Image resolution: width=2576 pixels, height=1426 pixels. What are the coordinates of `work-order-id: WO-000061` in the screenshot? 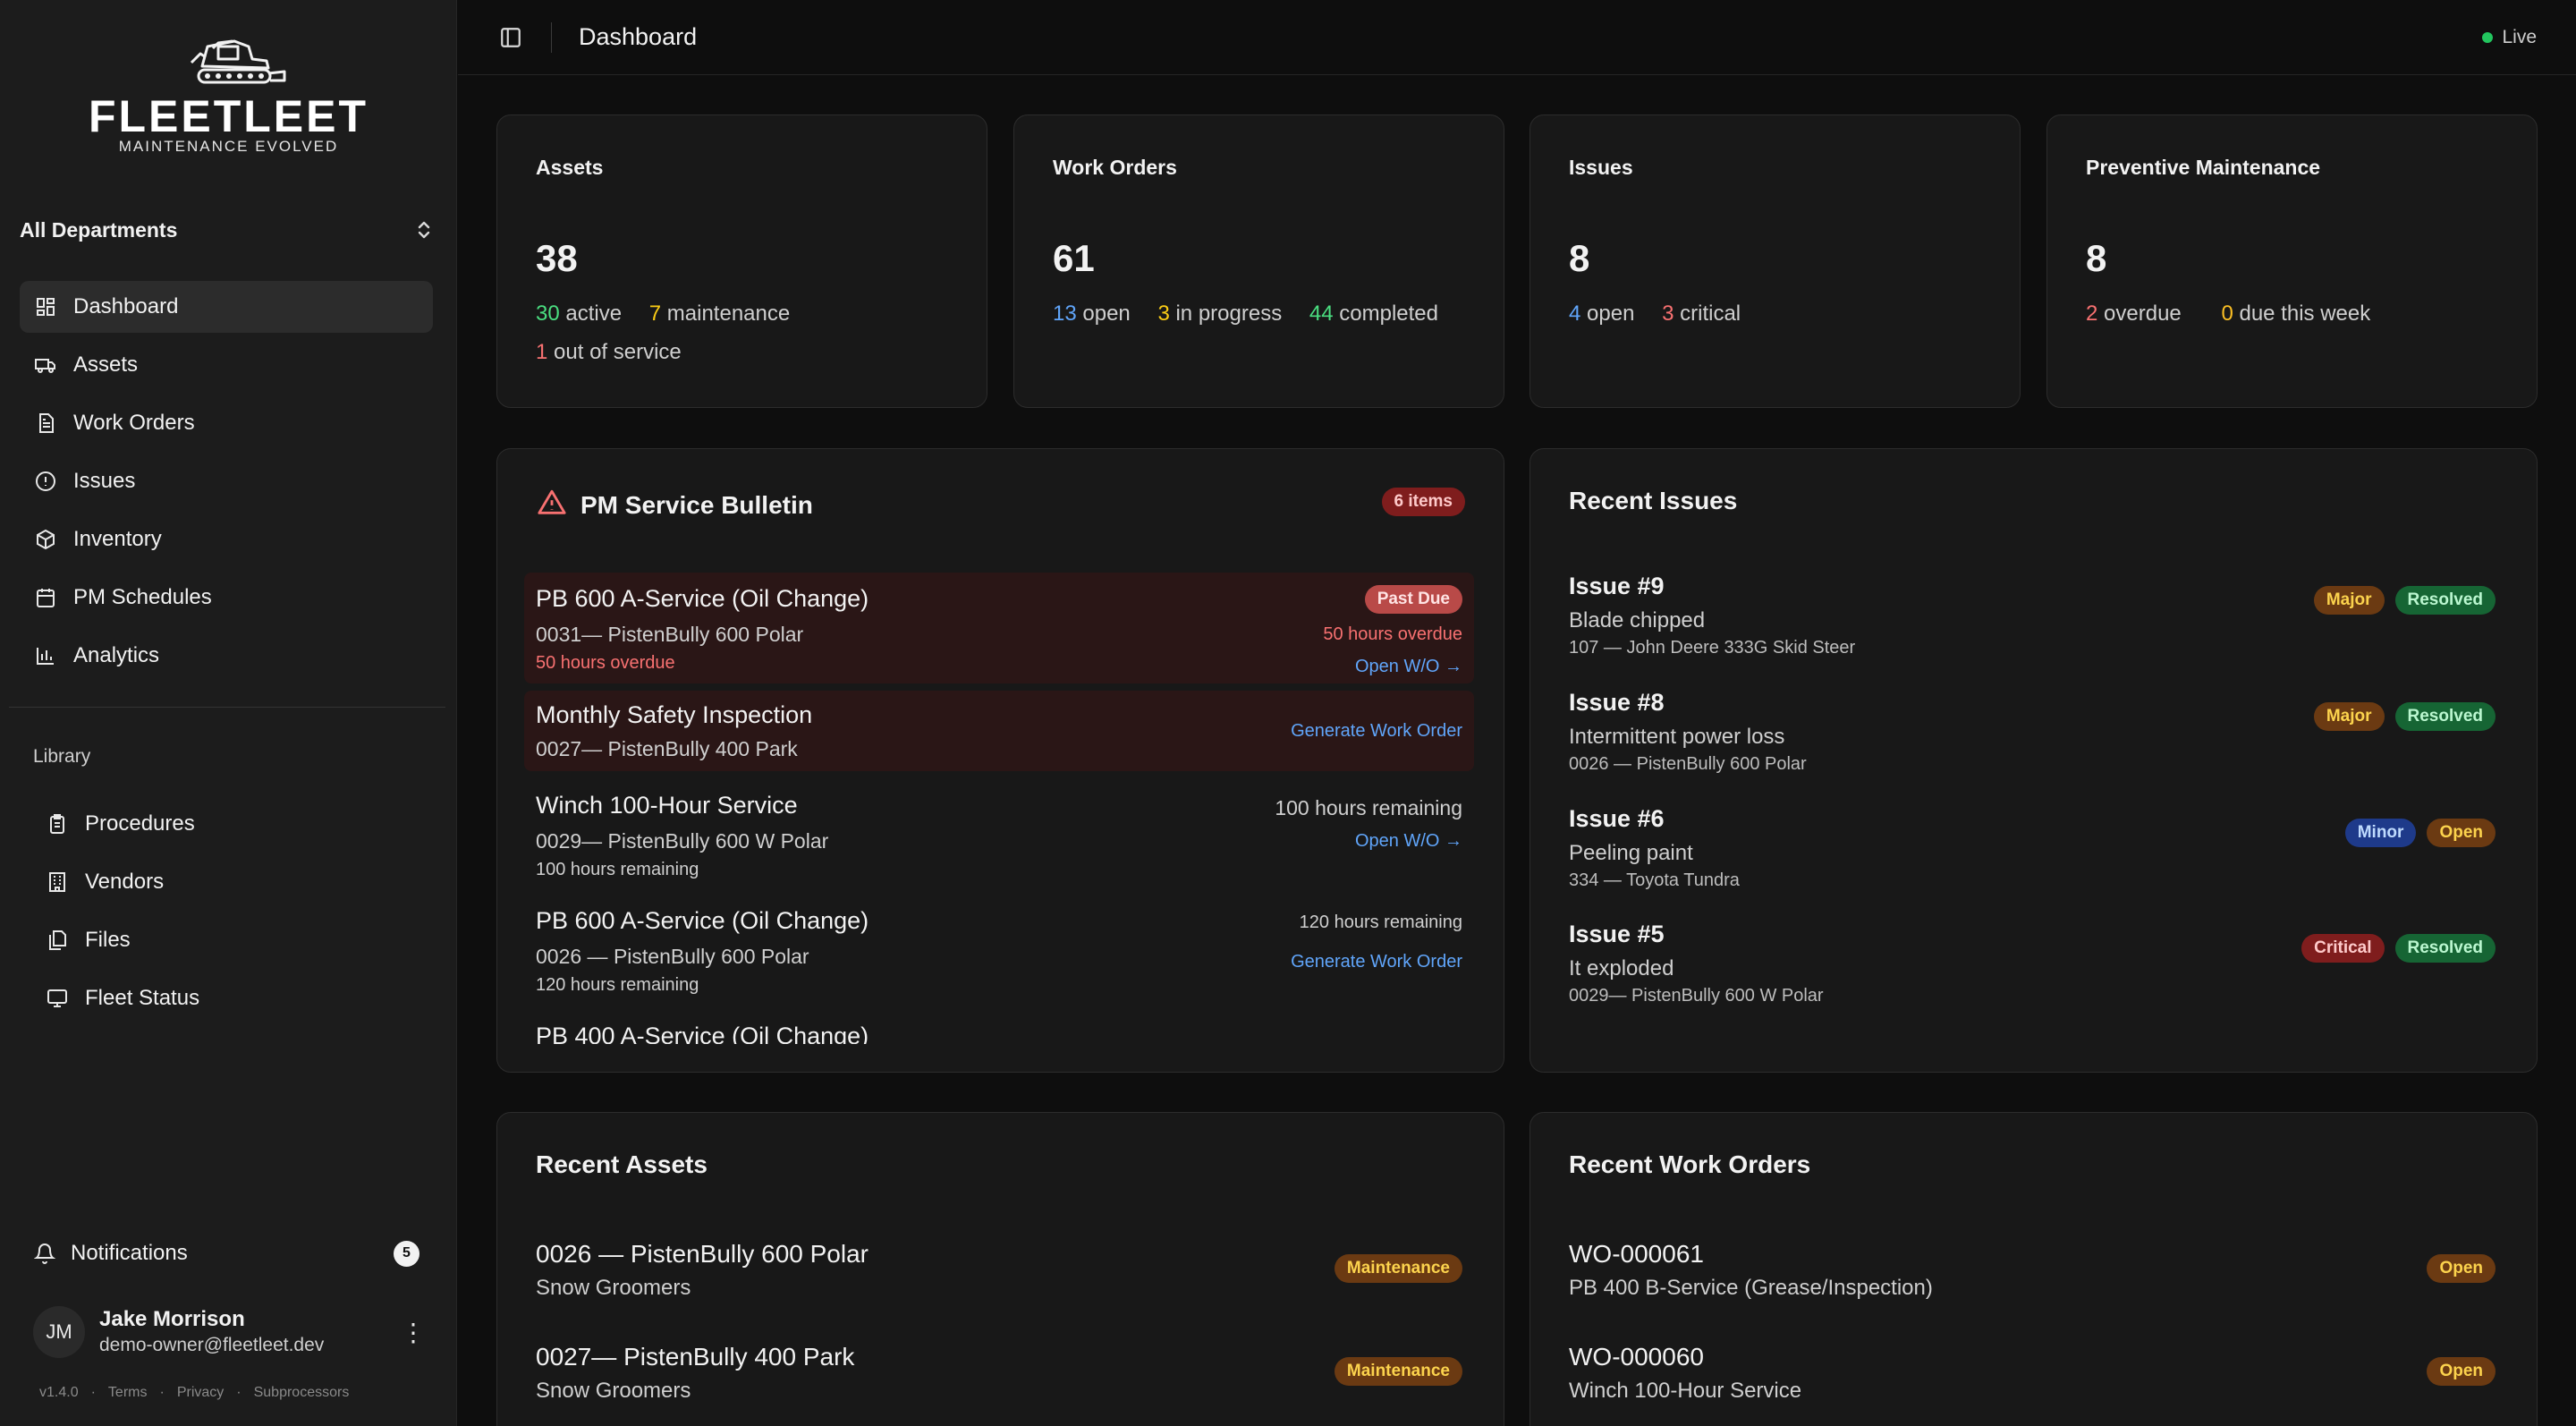 It's located at (1636, 1254).